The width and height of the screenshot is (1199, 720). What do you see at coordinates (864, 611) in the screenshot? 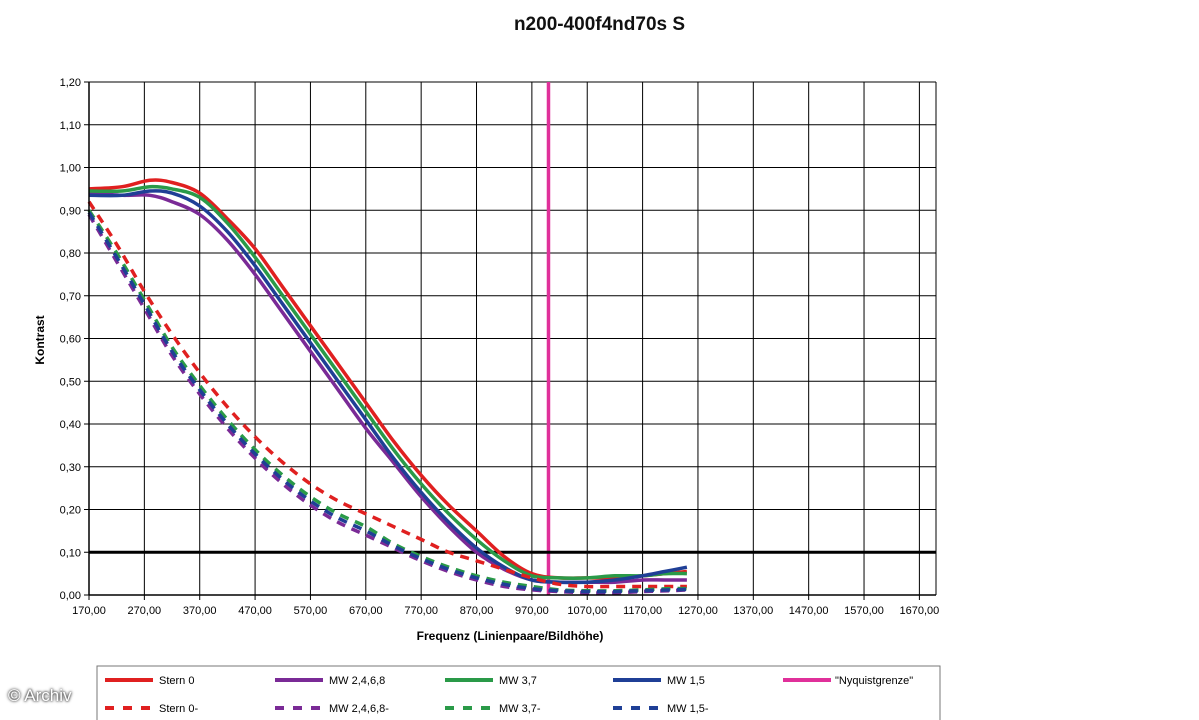
I see `x-tick-label: 1570,00` at bounding box center [864, 611].